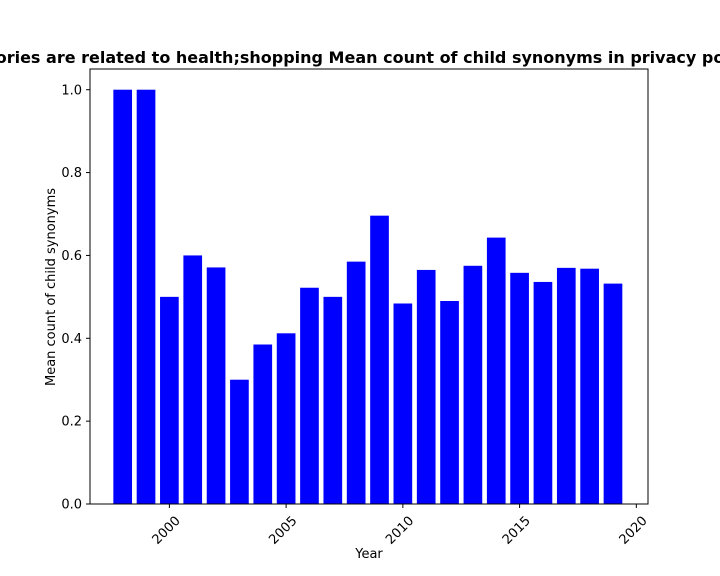 Image resolution: width=720 pixels, height=576 pixels. Describe the element at coordinates (71, 422) in the screenshot. I see `y-tick-label: 0.2` at that location.